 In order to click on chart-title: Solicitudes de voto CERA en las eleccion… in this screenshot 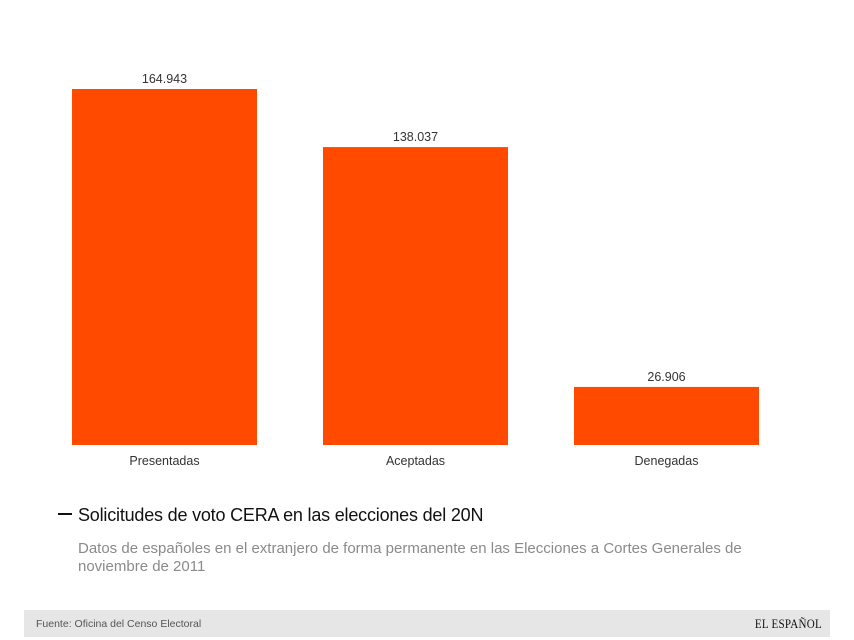, I will do `click(428, 515)`.